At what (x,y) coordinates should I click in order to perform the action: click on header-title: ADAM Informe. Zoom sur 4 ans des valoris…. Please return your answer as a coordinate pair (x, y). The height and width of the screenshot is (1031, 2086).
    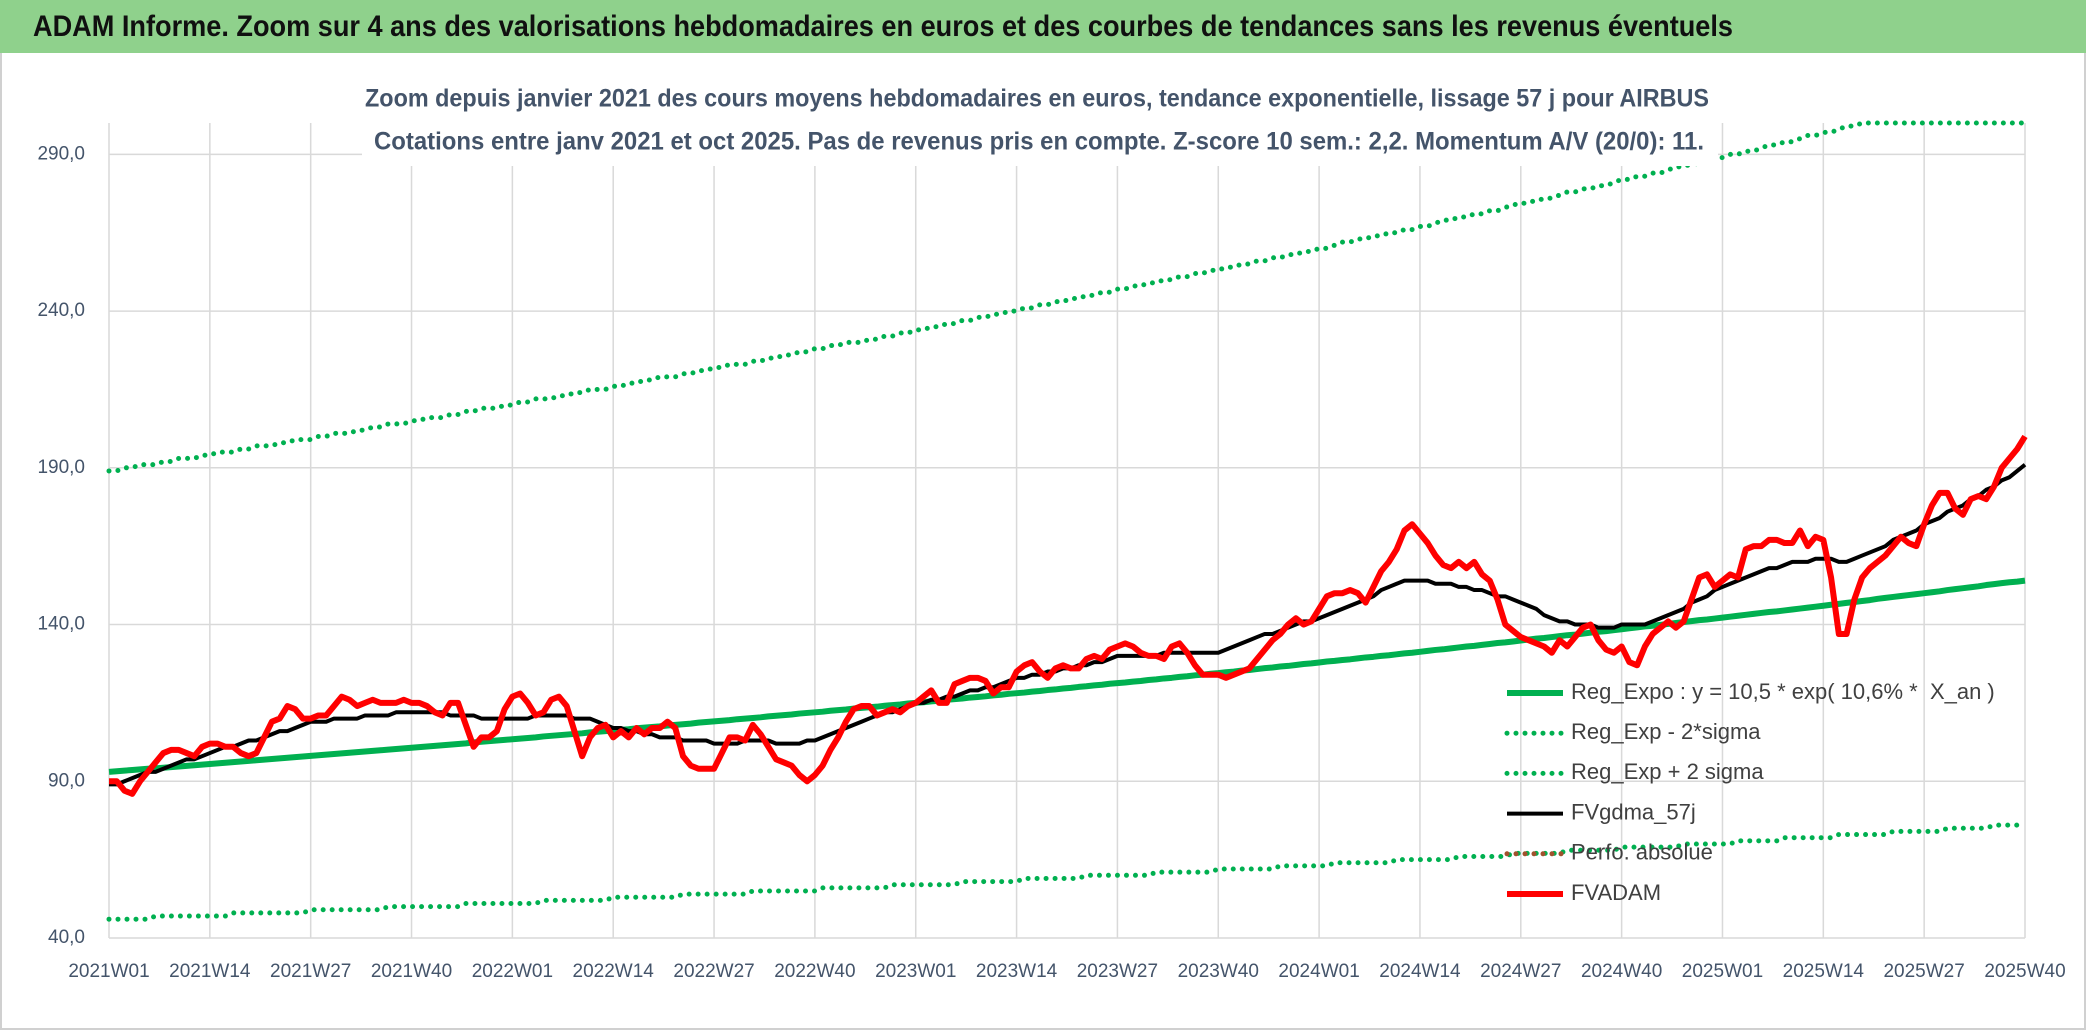
    Looking at the image, I should click on (883, 26).